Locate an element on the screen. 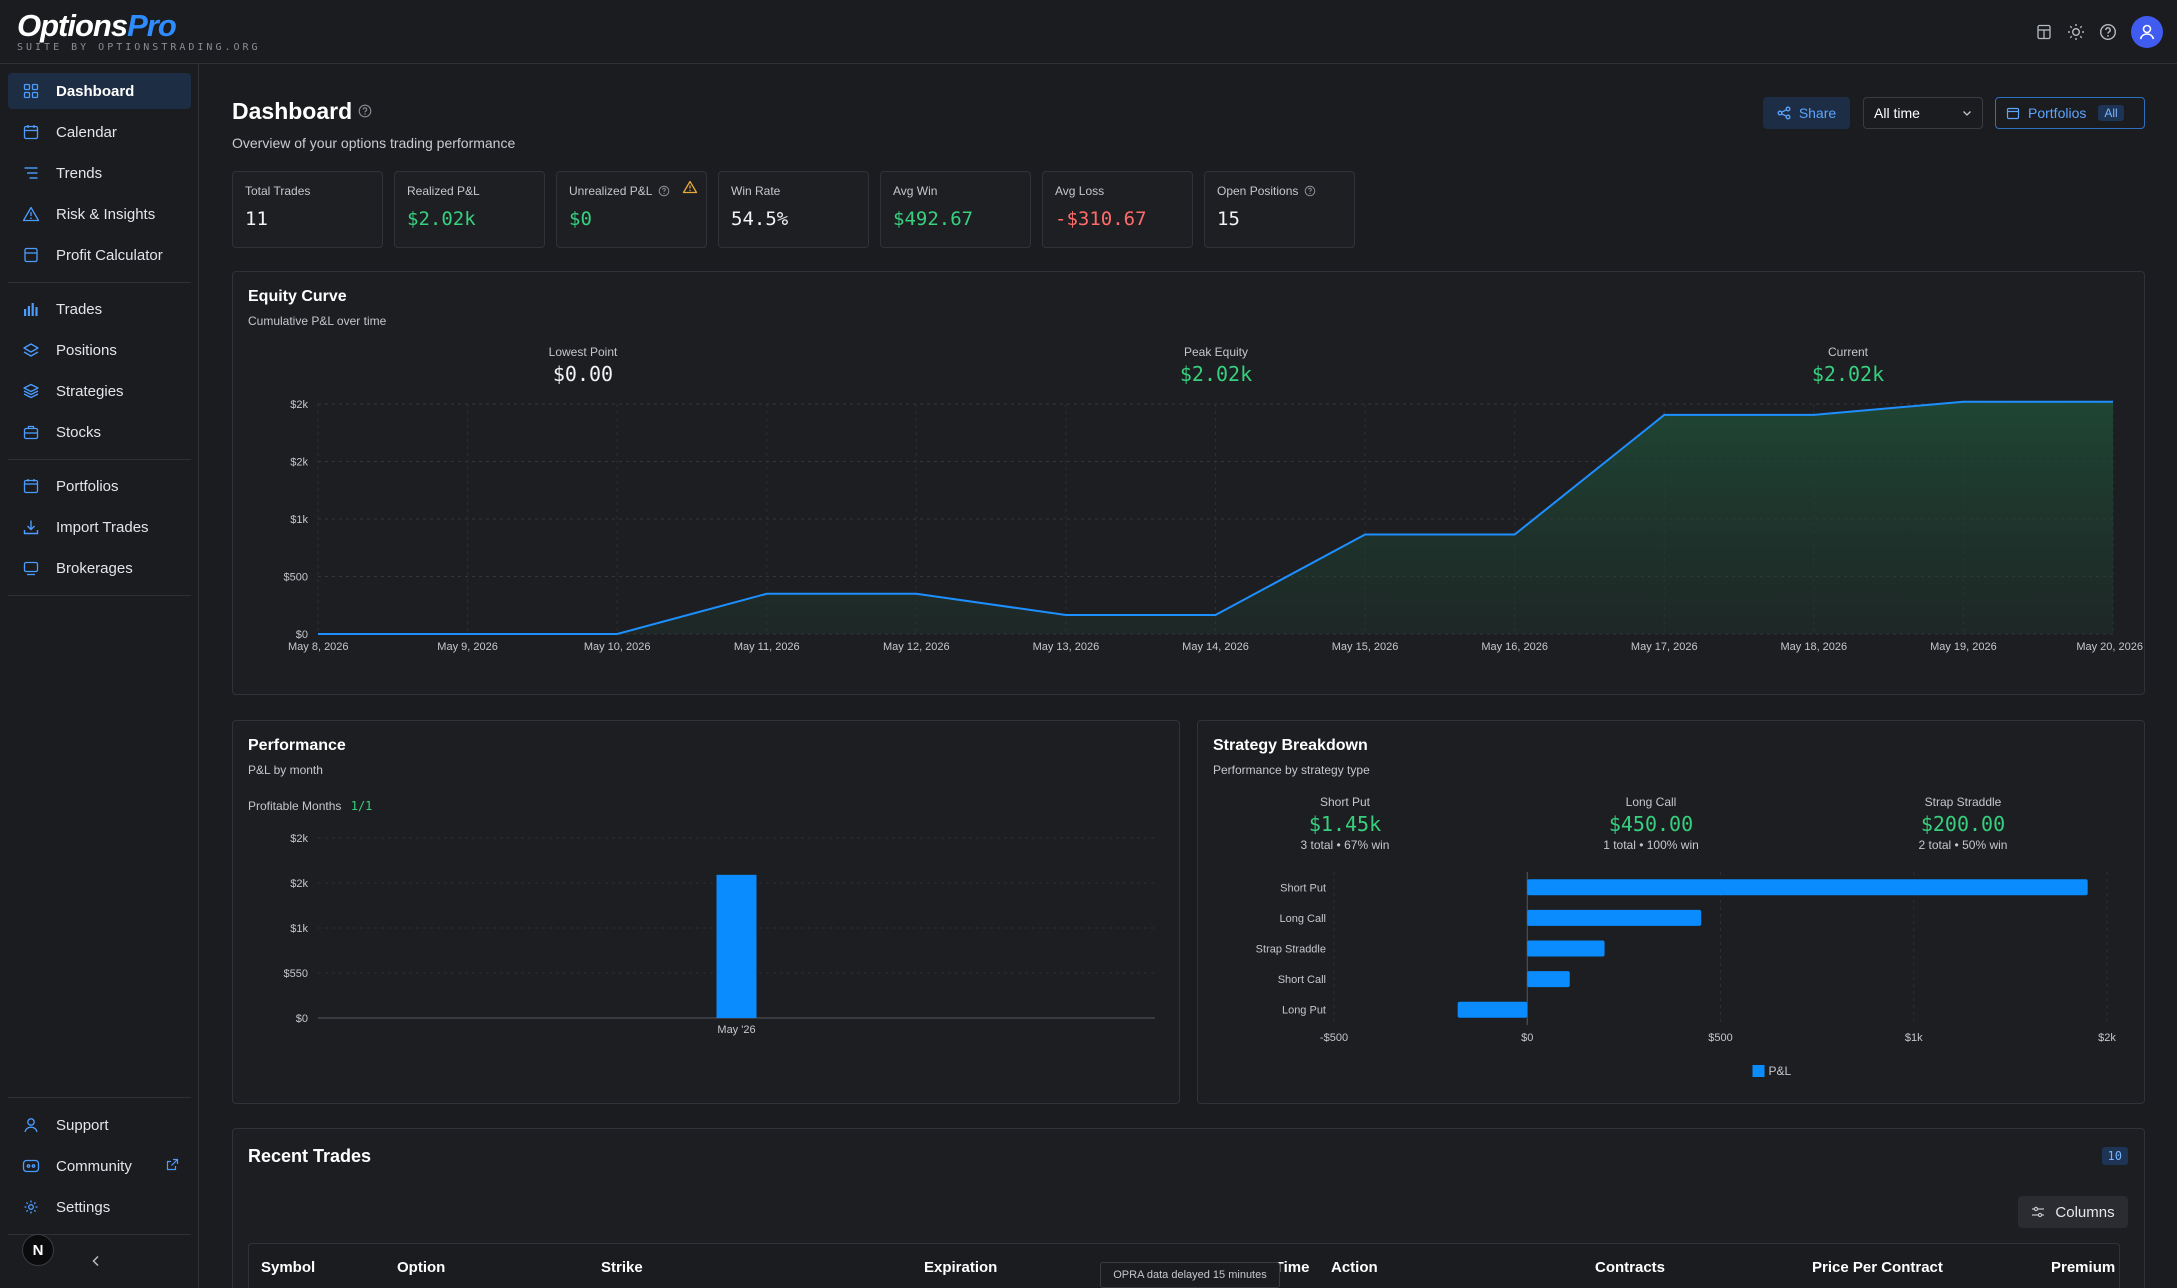 This screenshot has height=1288, width=2177. sidebar-item-community: Community is located at coordinates (99, 1166).